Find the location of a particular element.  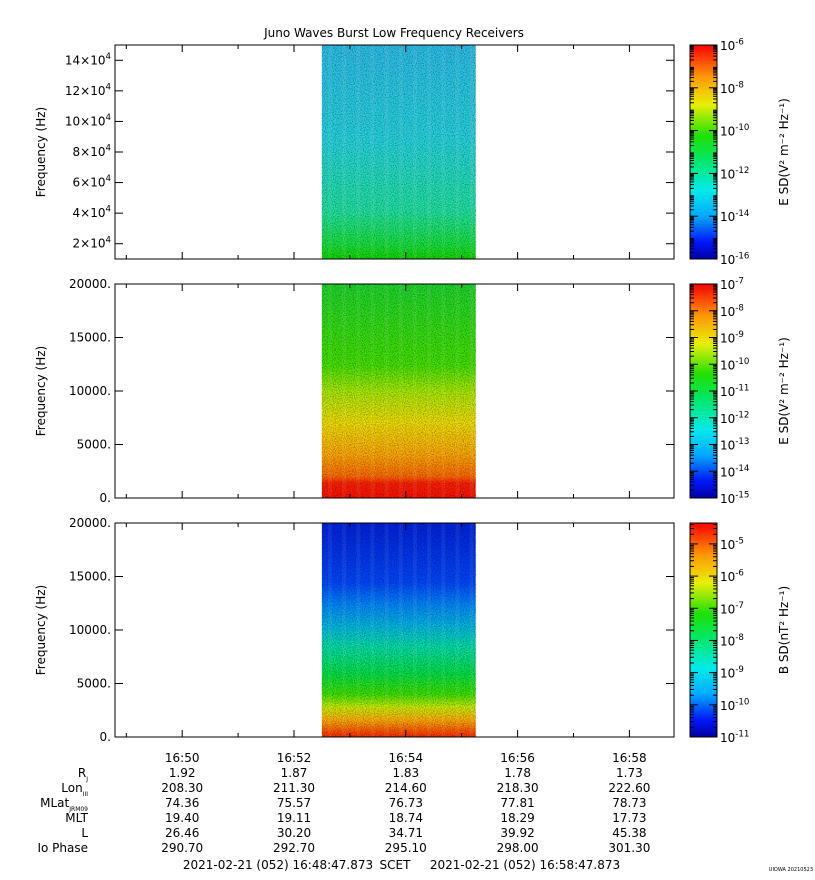

y-tick-label: 14×104 is located at coordinates (88, 59).